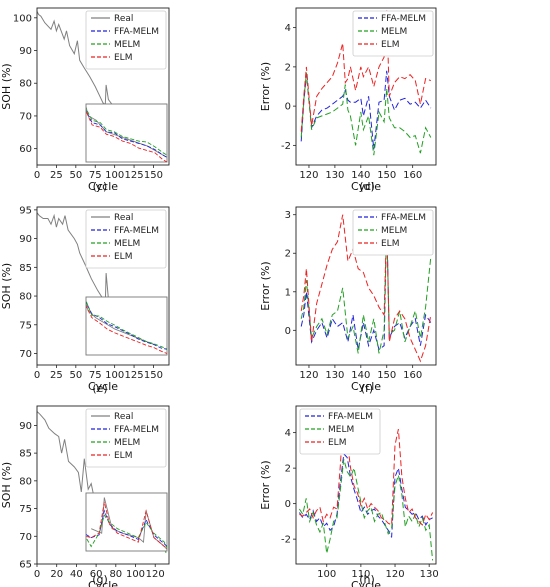 This screenshot has width=550, height=587. Describe the element at coordinates (286, 146) in the screenshot. I see `y-tick-label: -2` at that location.